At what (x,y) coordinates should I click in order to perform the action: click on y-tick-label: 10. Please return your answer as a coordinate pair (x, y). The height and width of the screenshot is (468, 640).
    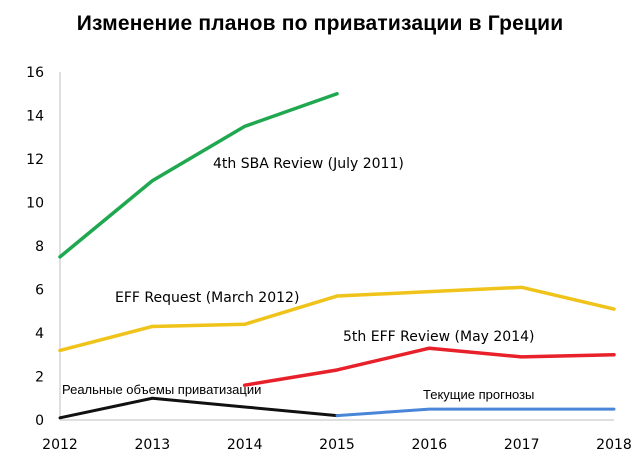
    Looking at the image, I should click on (35, 204).